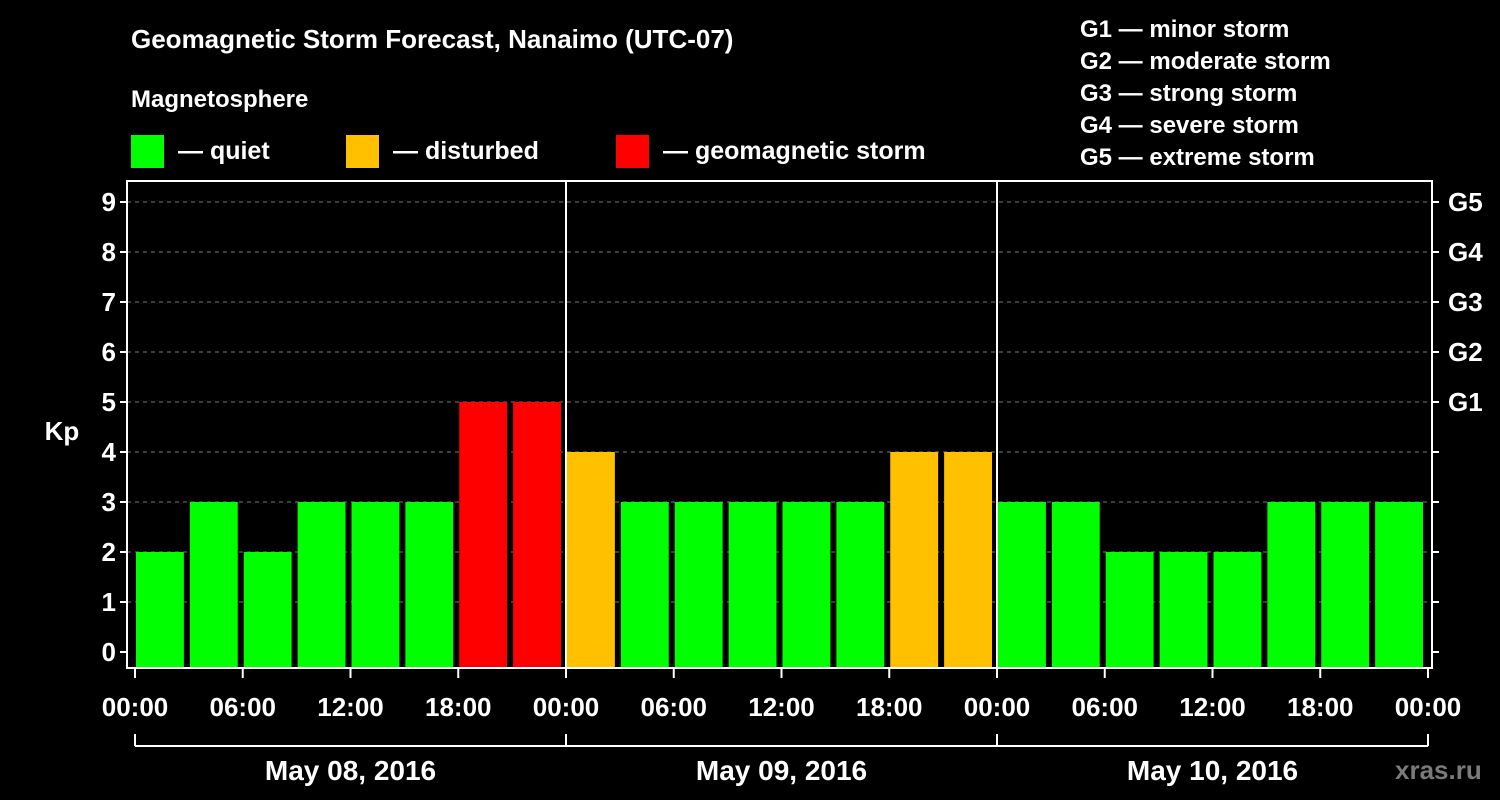 This screenshot has height=800, width=1500. What do you see at coordinates (109, 202) in the screenshot?
I see `y-tick-label: 9` at bounding box center [109, 202].